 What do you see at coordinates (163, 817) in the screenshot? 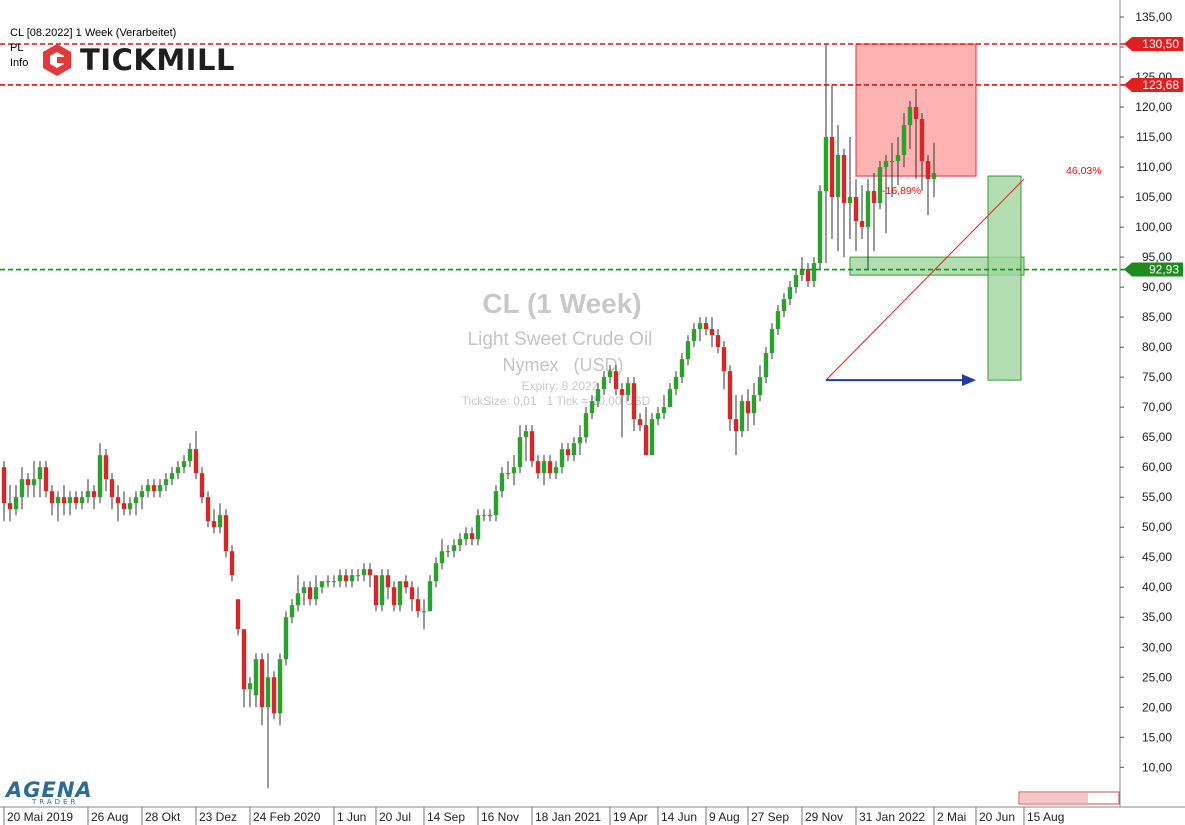
I see `x-tick-label: 28 Okt` at bounding box center [163, 817].